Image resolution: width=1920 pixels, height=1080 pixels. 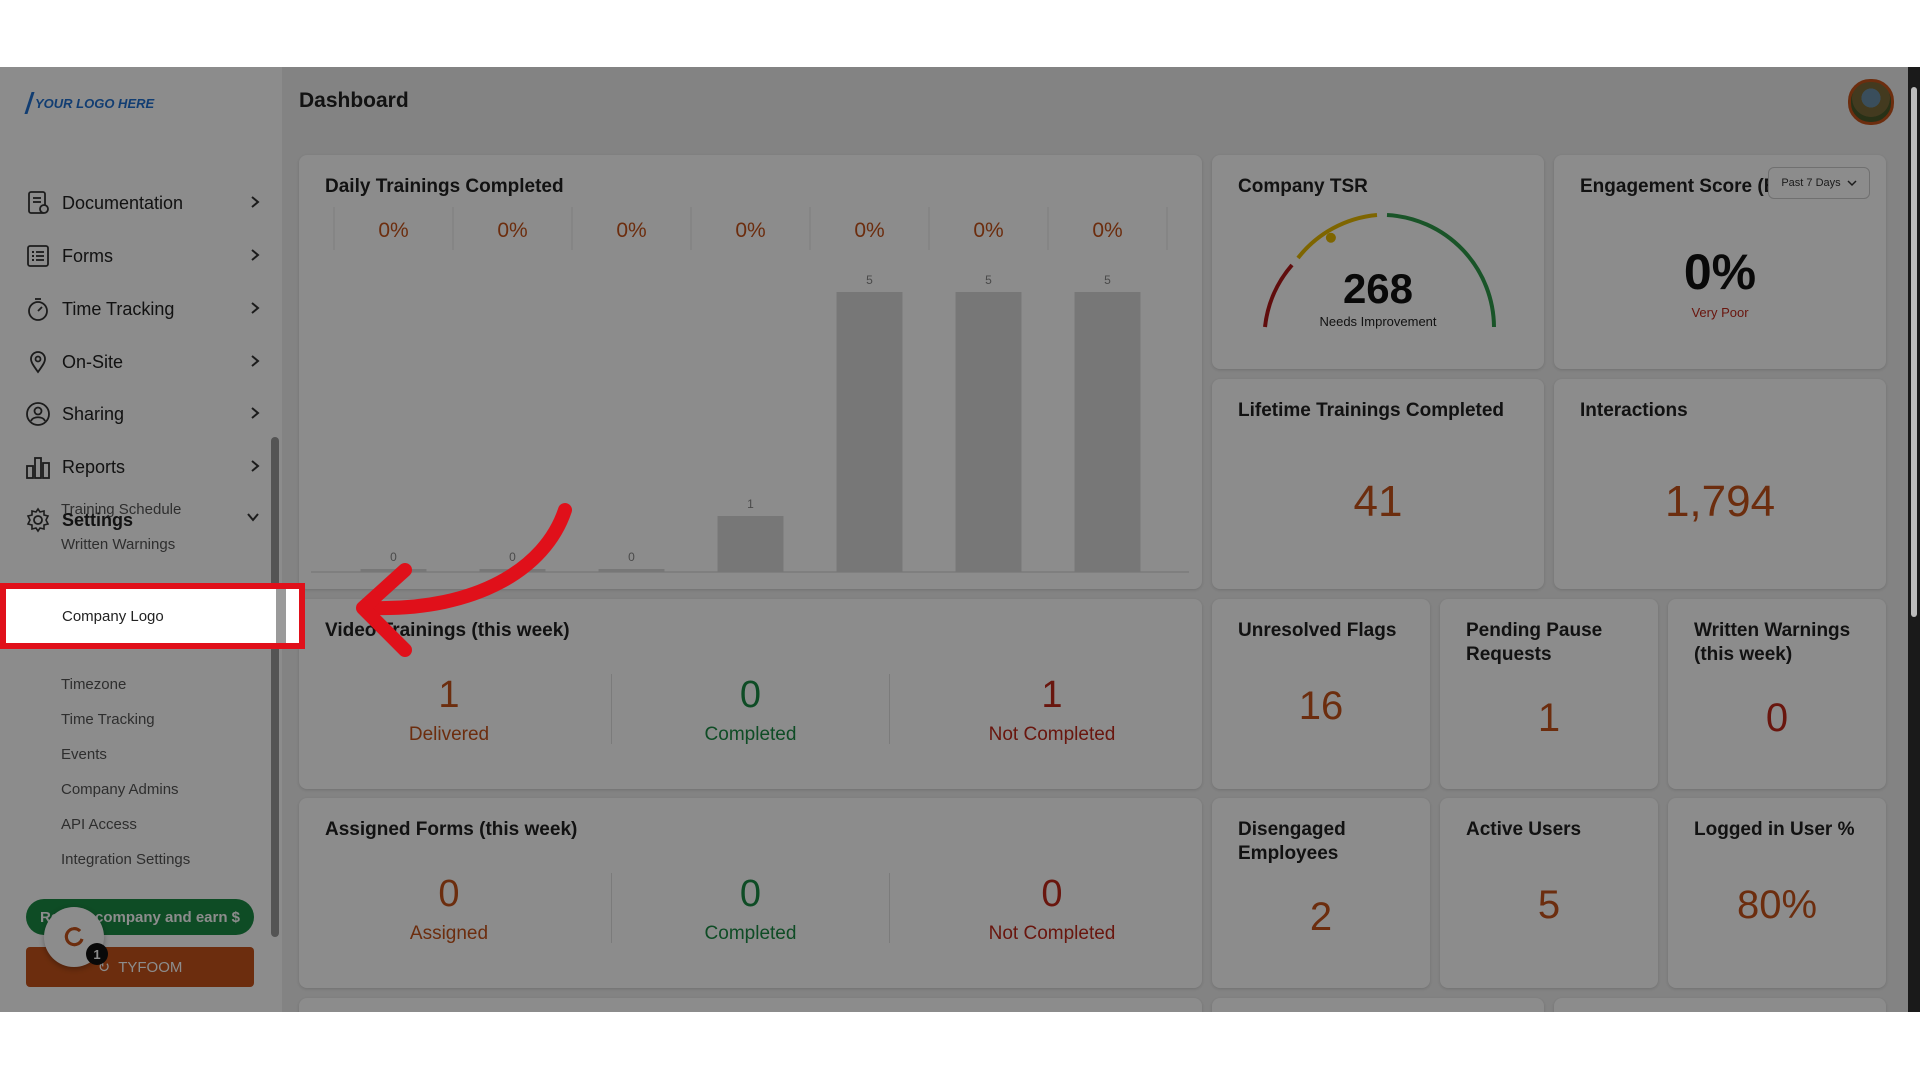 I want to click on video-delivered-stat: 1 Delivered, so click(x=449, y=724).